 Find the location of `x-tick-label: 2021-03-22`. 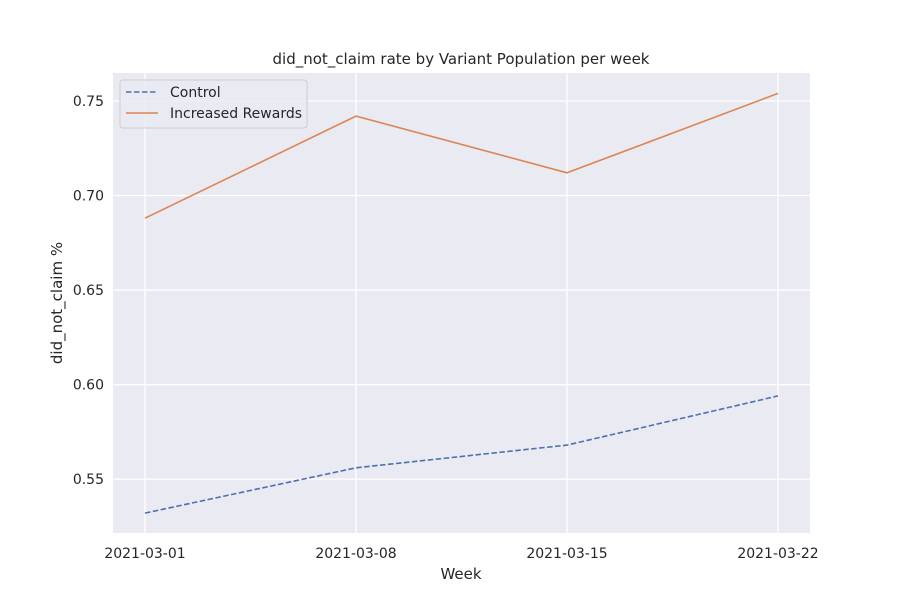

x-tick-label: 2021-03-22 is located at coordinates (777, 554).